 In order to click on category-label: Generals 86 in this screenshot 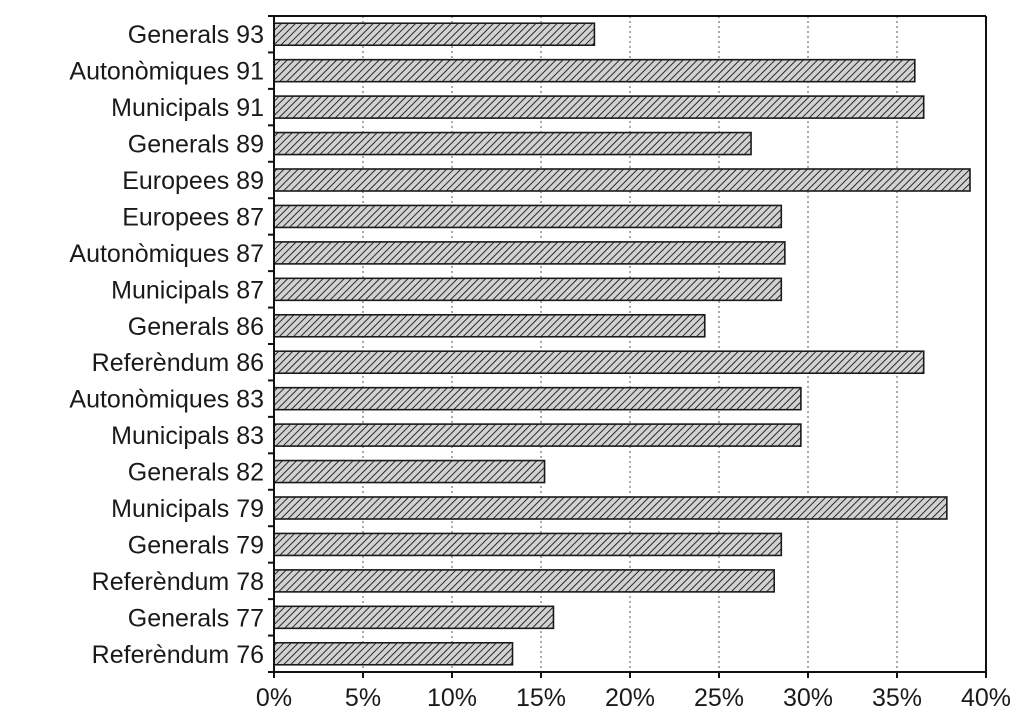, I will do `click(196, 327)`.